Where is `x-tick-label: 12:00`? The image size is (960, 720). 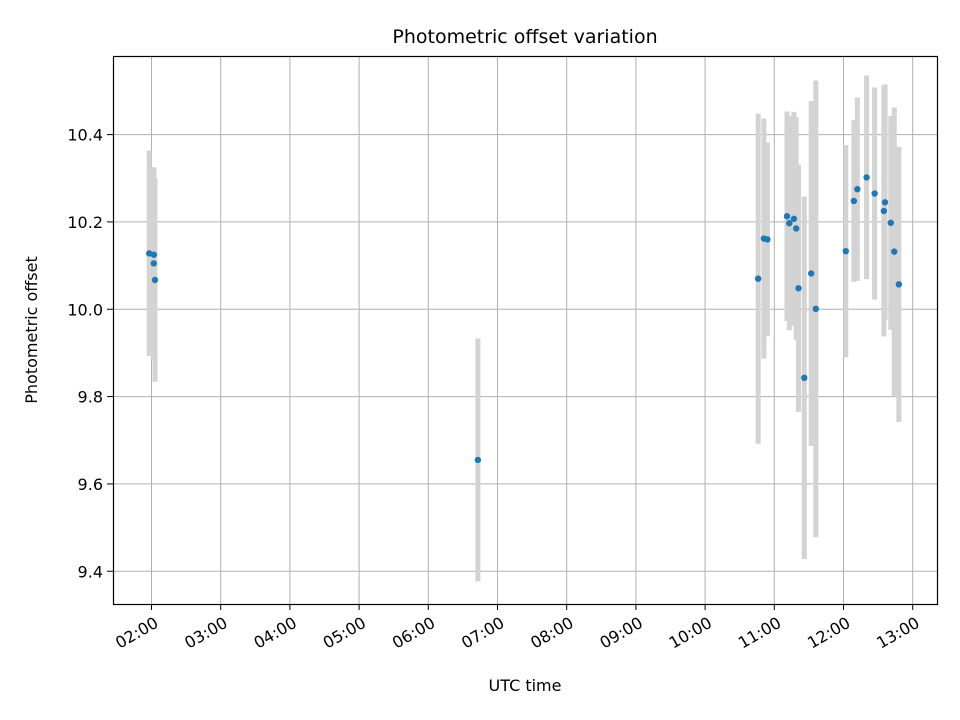
x-tick-label: 12:00 is located at coordinates (828, 633).